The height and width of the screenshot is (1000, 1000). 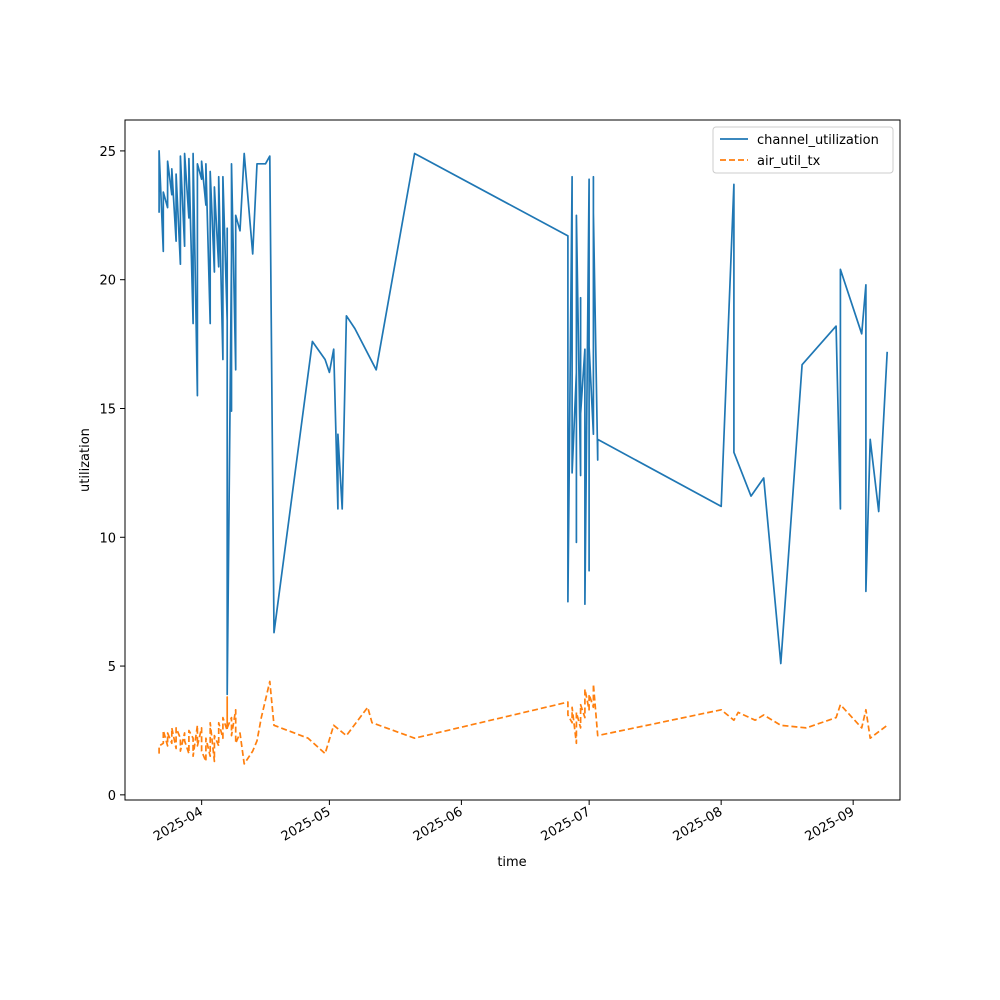 What do you see at coordinates (107, 538) in the screenshot?
I see `y-tick-label: 10` at bounding box center [107, 538].